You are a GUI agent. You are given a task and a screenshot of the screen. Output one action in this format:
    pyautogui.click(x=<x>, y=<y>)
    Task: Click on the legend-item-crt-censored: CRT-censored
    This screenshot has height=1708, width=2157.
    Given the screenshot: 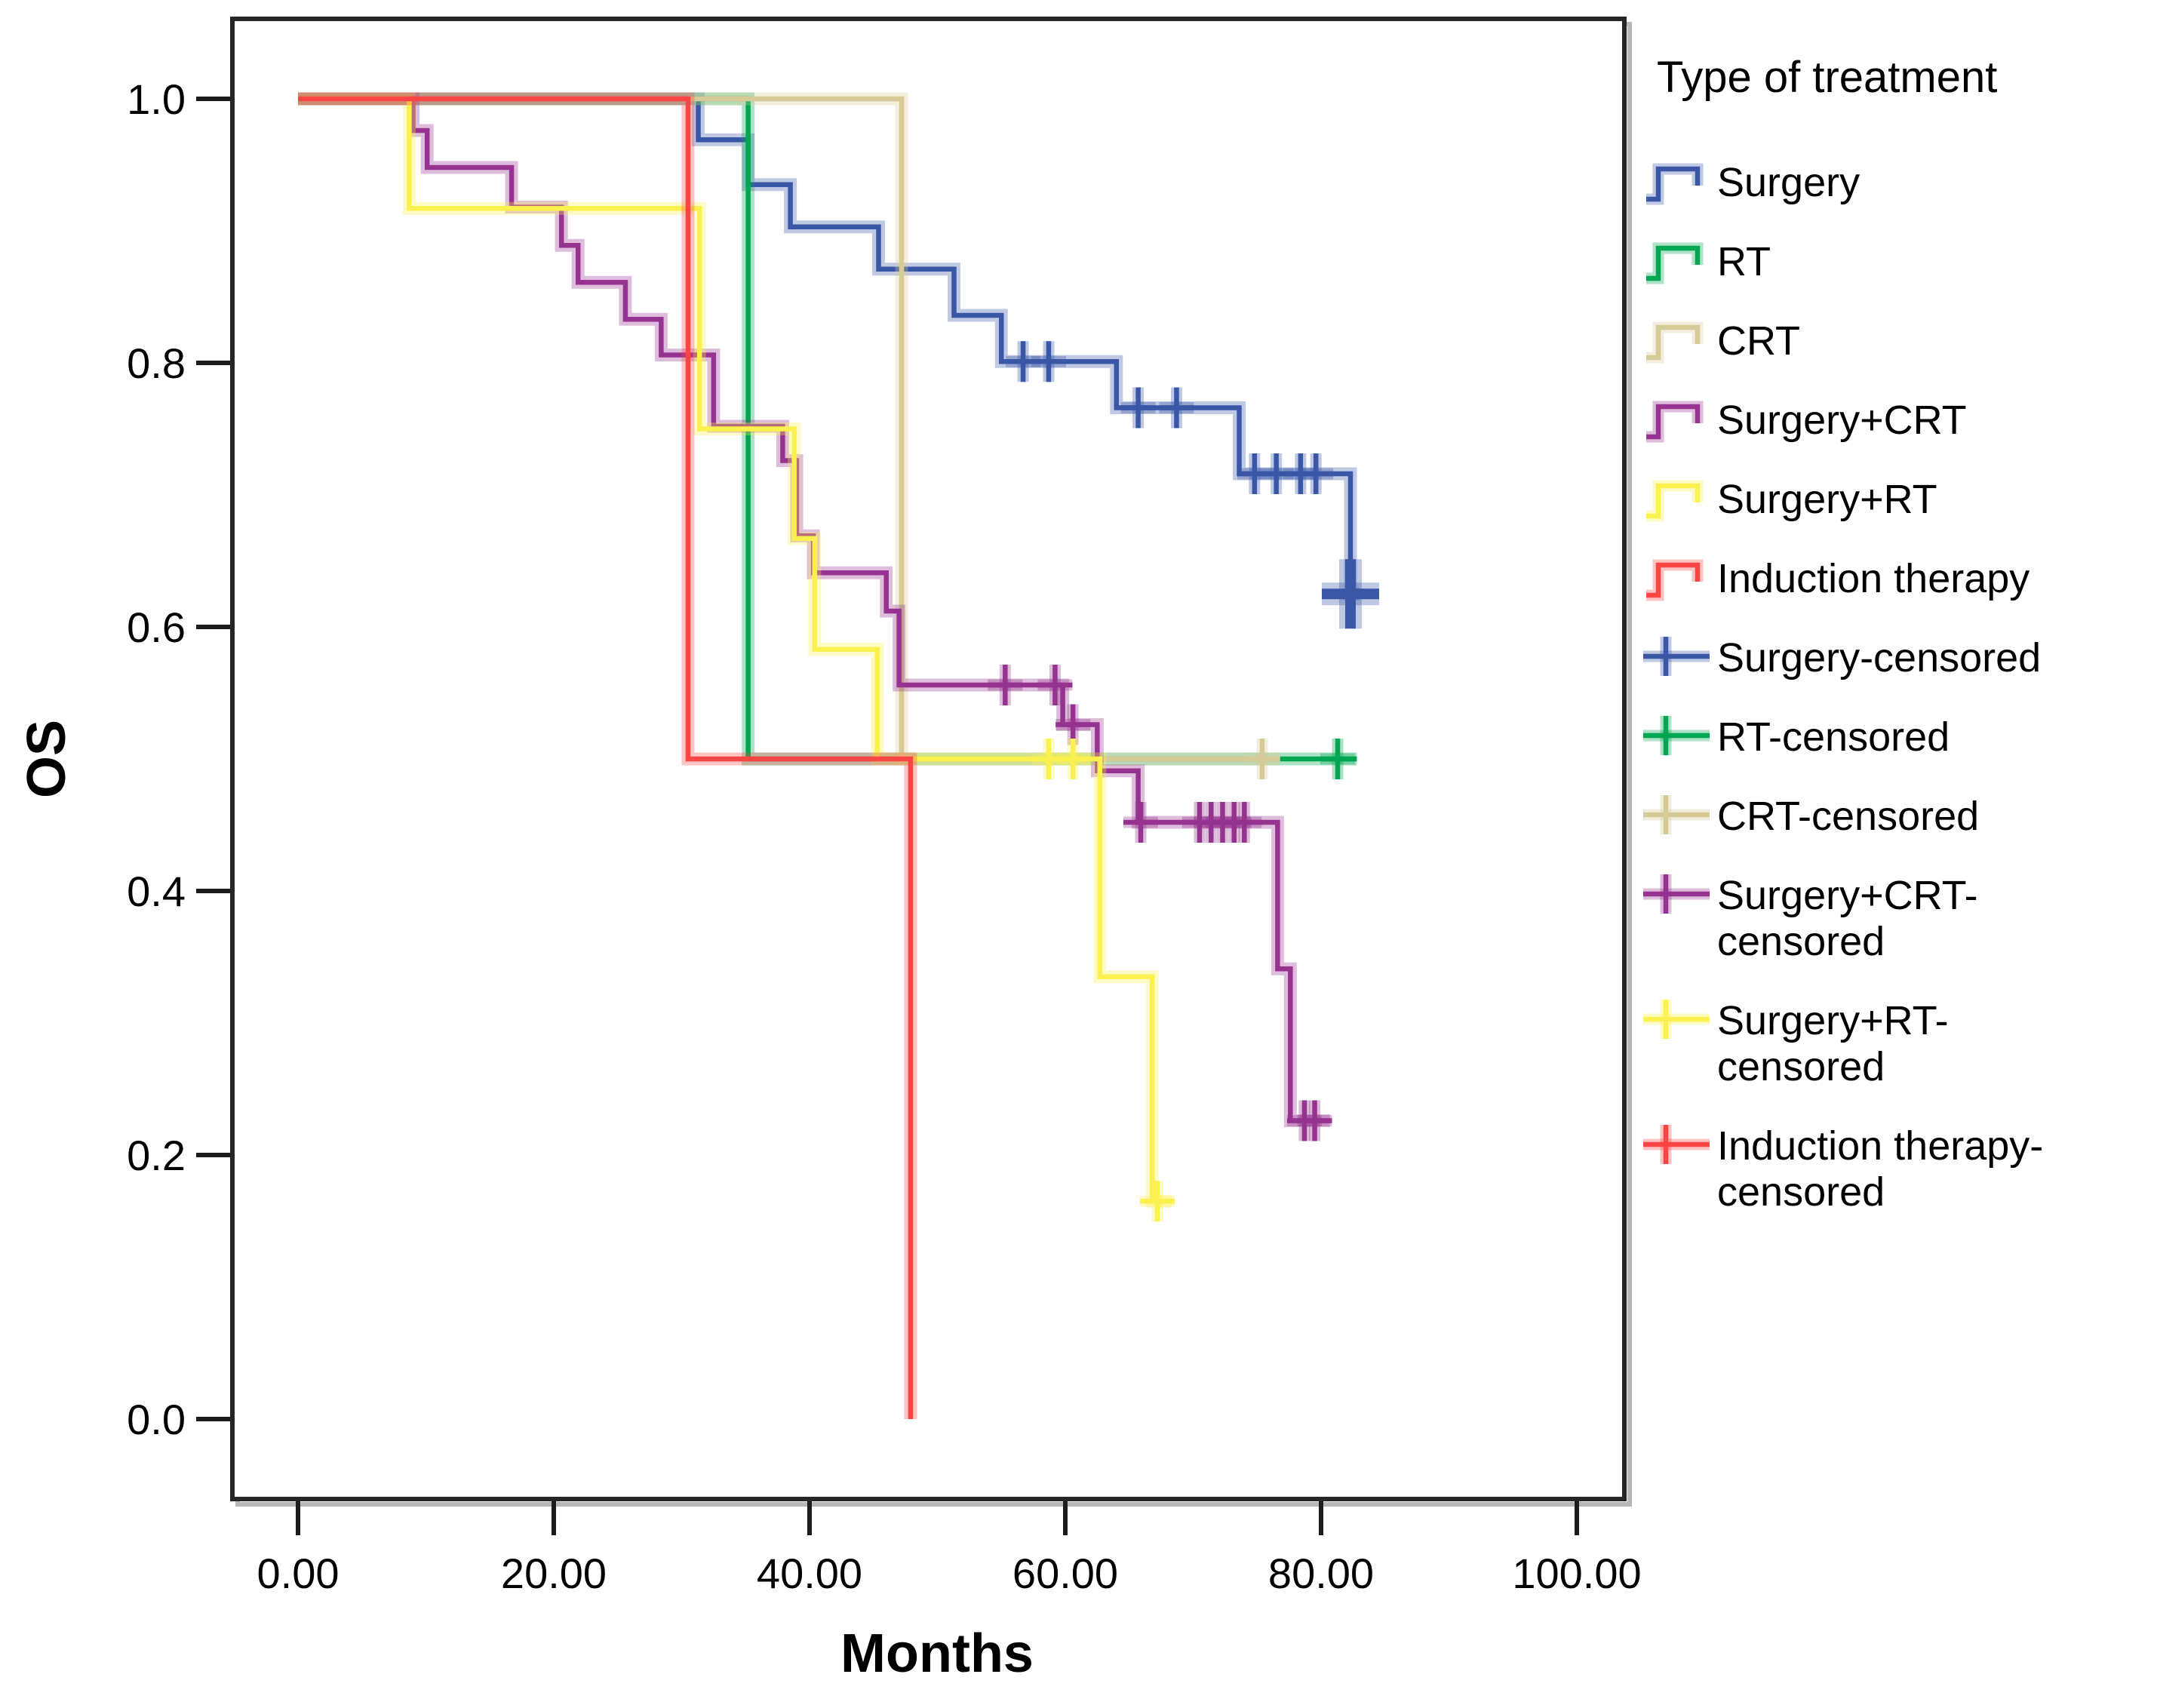 What is the action you would take?
    pyautogui.click(x=1811, y=816)
    